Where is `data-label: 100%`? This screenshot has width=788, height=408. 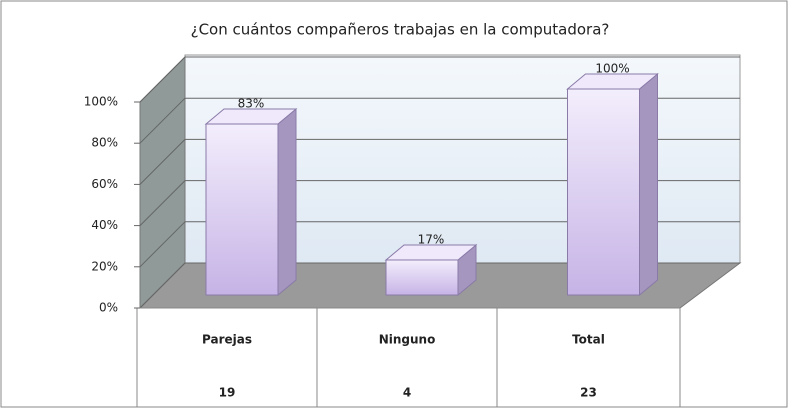 data-label: 100% is located at coordinates (612, 69).